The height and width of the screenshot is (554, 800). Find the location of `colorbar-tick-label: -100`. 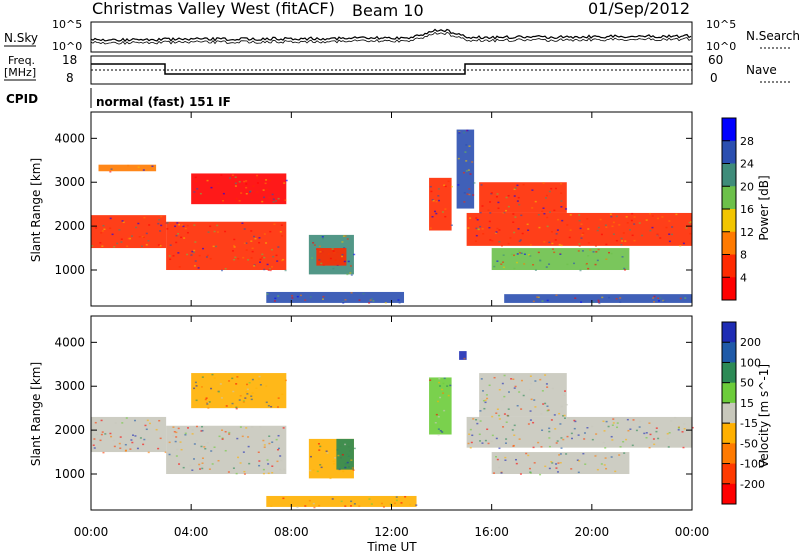

colorbar-tick-label: -100 is located at coordinates (752, 464).